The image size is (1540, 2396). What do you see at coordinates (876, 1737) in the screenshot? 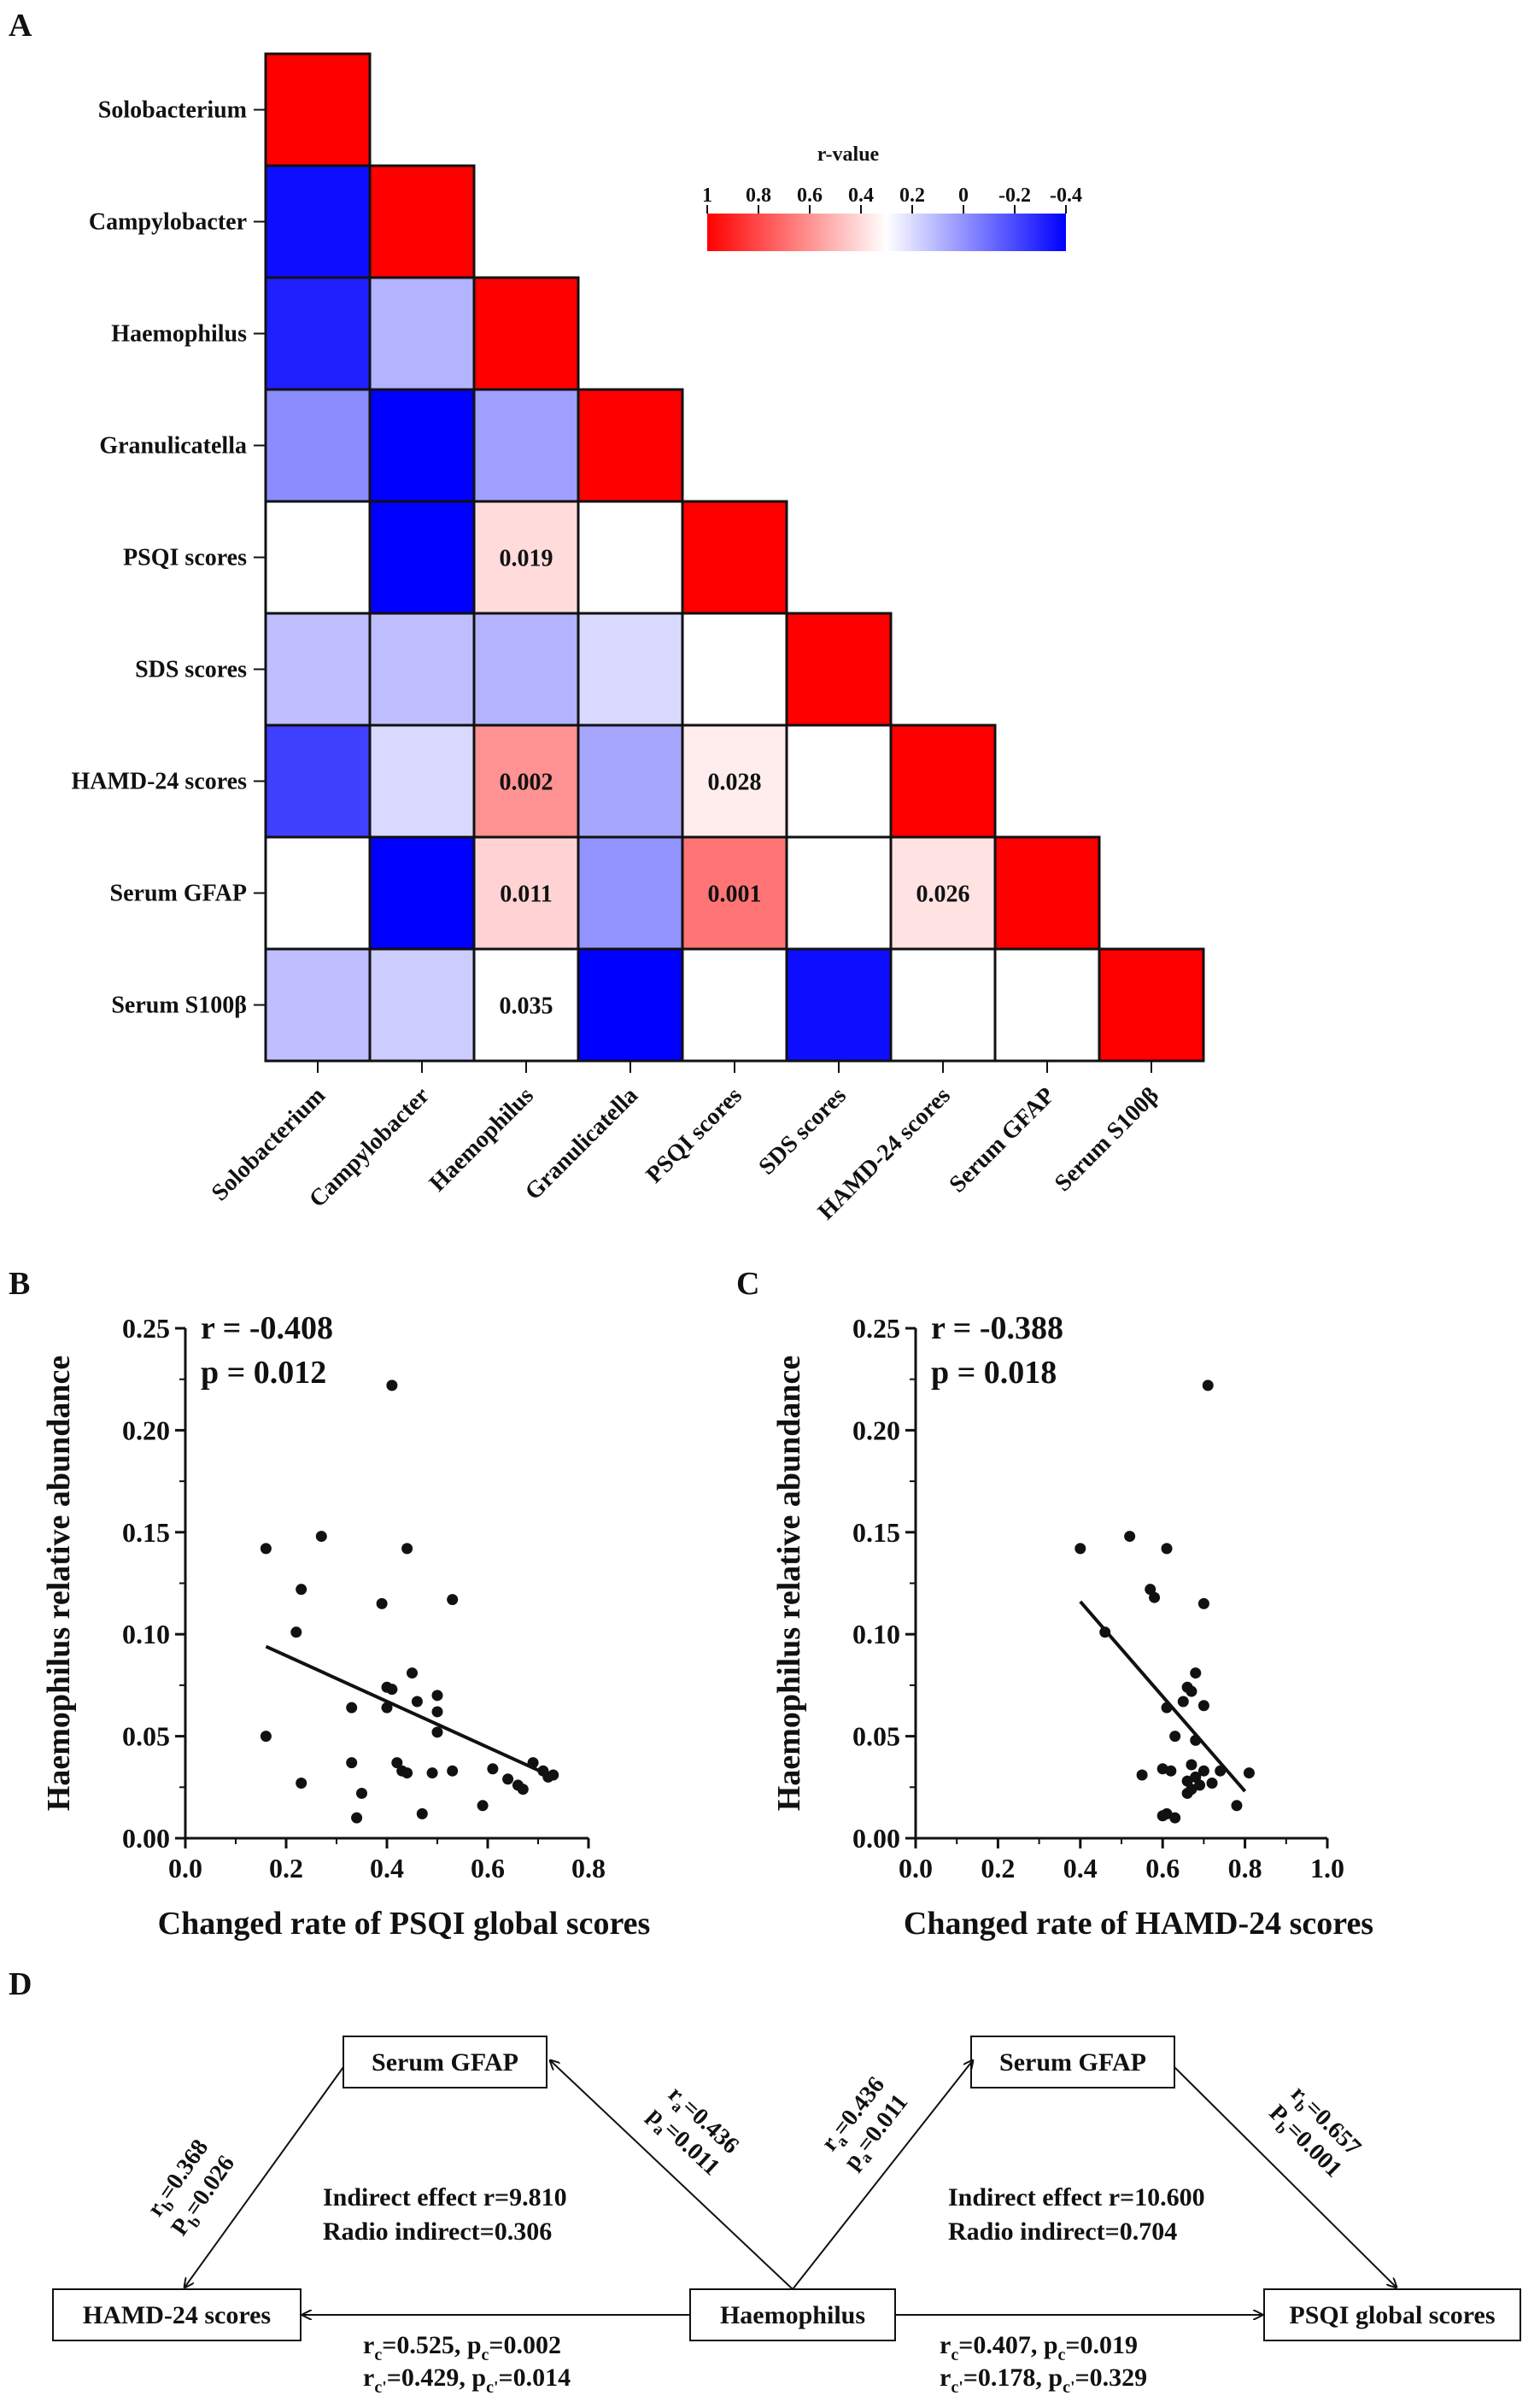
I see `y-tick-label-0-05: 0.05` at bounding box center [876, 1737].